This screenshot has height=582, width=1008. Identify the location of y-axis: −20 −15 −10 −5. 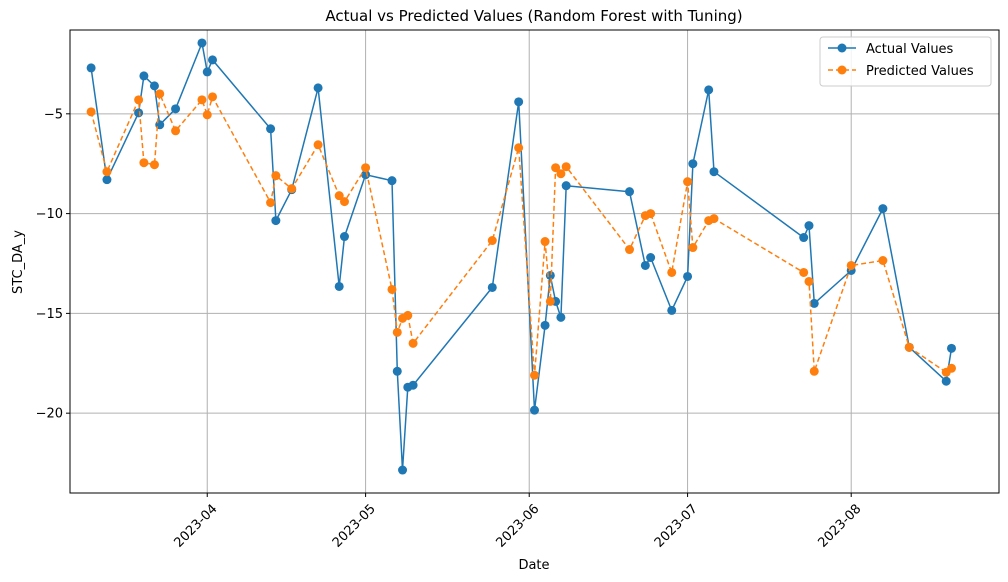
(53, 264).